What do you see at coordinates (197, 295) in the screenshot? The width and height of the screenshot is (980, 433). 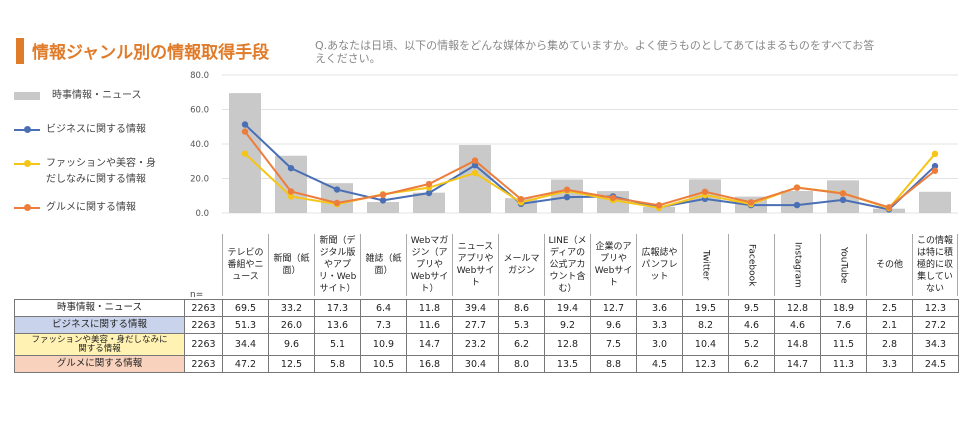 I see `n-label: n=` at bounding box center [197, 295].